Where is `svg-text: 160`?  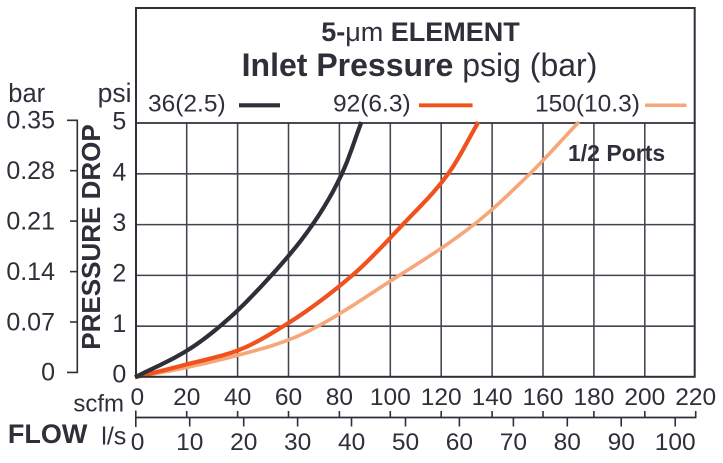 svg-text: 160 is located at coordinates (543, 397).